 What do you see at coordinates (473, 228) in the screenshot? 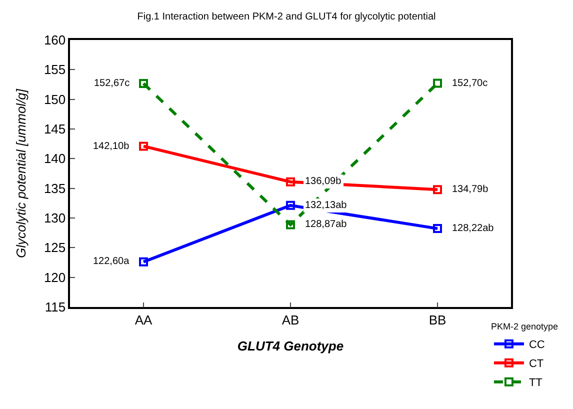
I see `data-label: 128,22ab` at bounding box center [473, 228].